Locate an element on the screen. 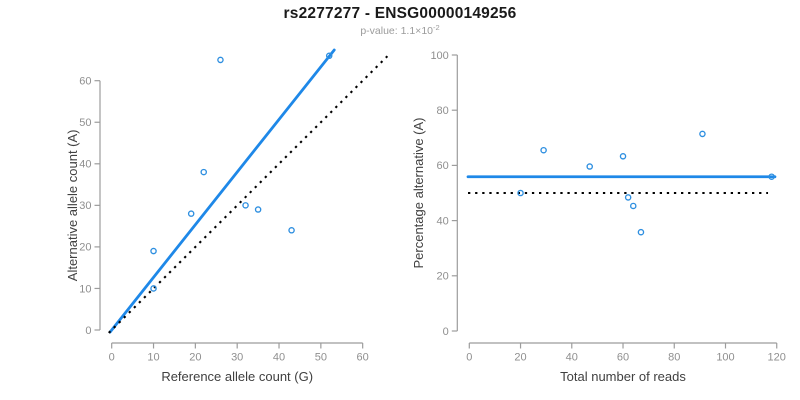 The image size is (800, 400). y-tick-label: 100 is located at coordinates (439, 56).